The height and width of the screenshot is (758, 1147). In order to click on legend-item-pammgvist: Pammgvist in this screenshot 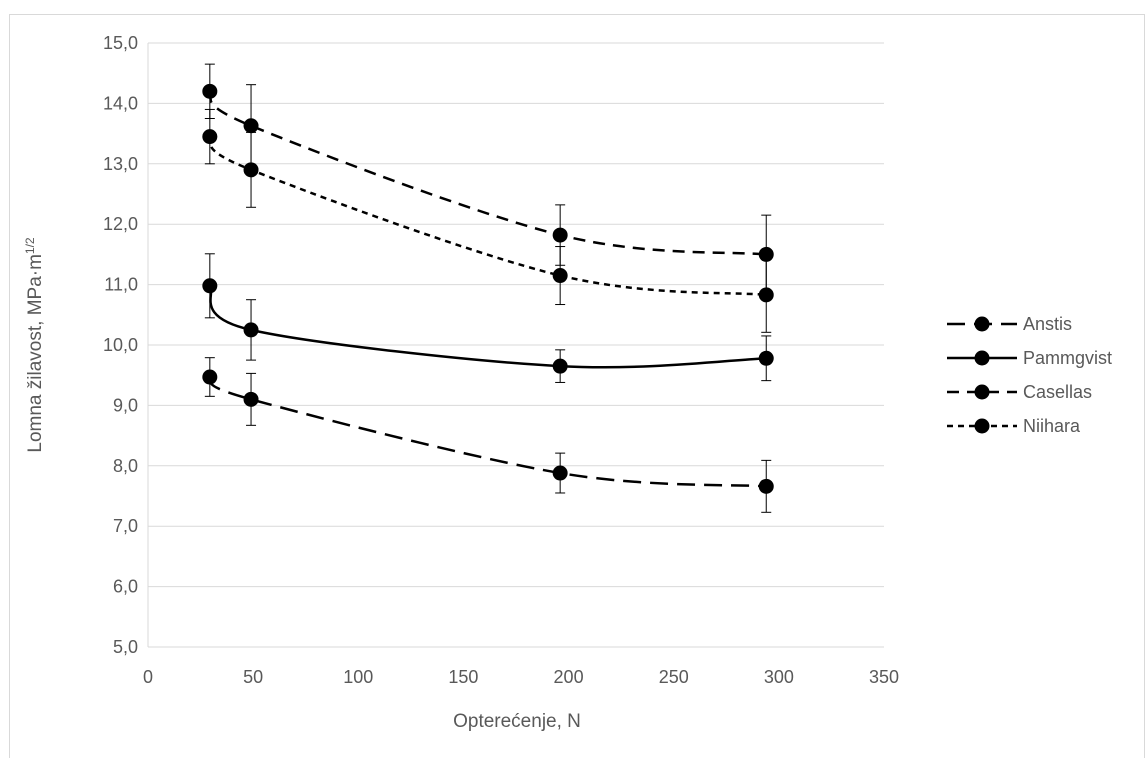, I will do `click(1029, 358)`.